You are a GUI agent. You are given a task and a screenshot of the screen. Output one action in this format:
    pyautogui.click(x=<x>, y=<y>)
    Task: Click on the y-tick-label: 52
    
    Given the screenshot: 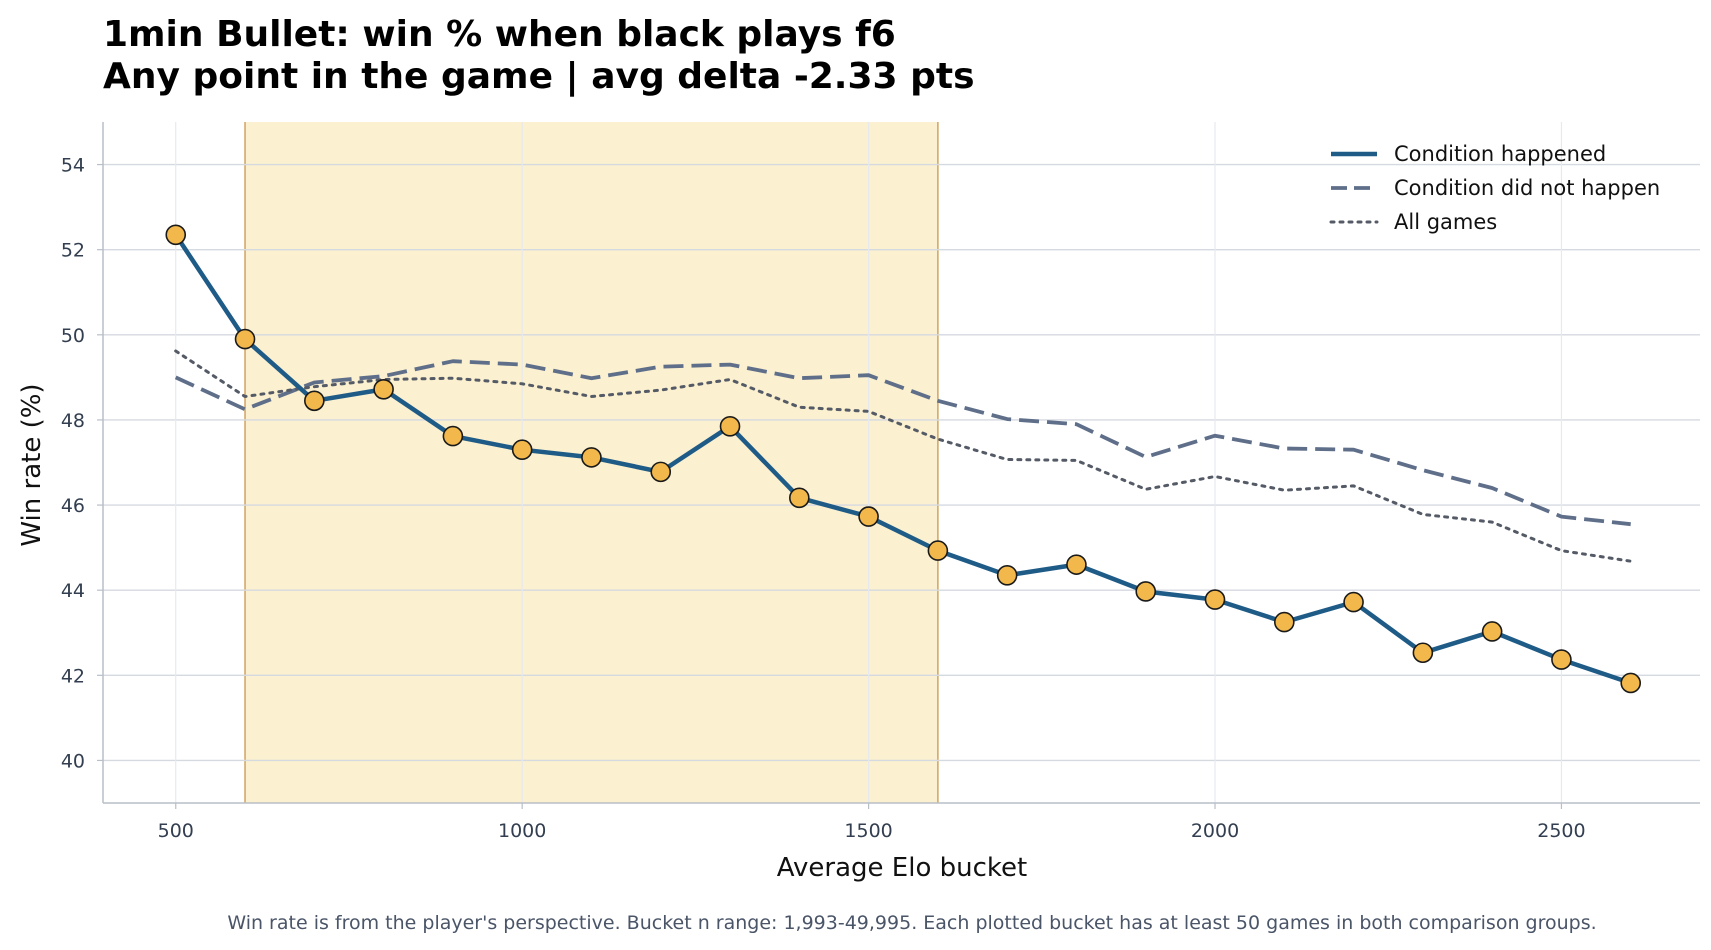 What is the action you would take?
    pyautogui.click(x=73, y=251)
    